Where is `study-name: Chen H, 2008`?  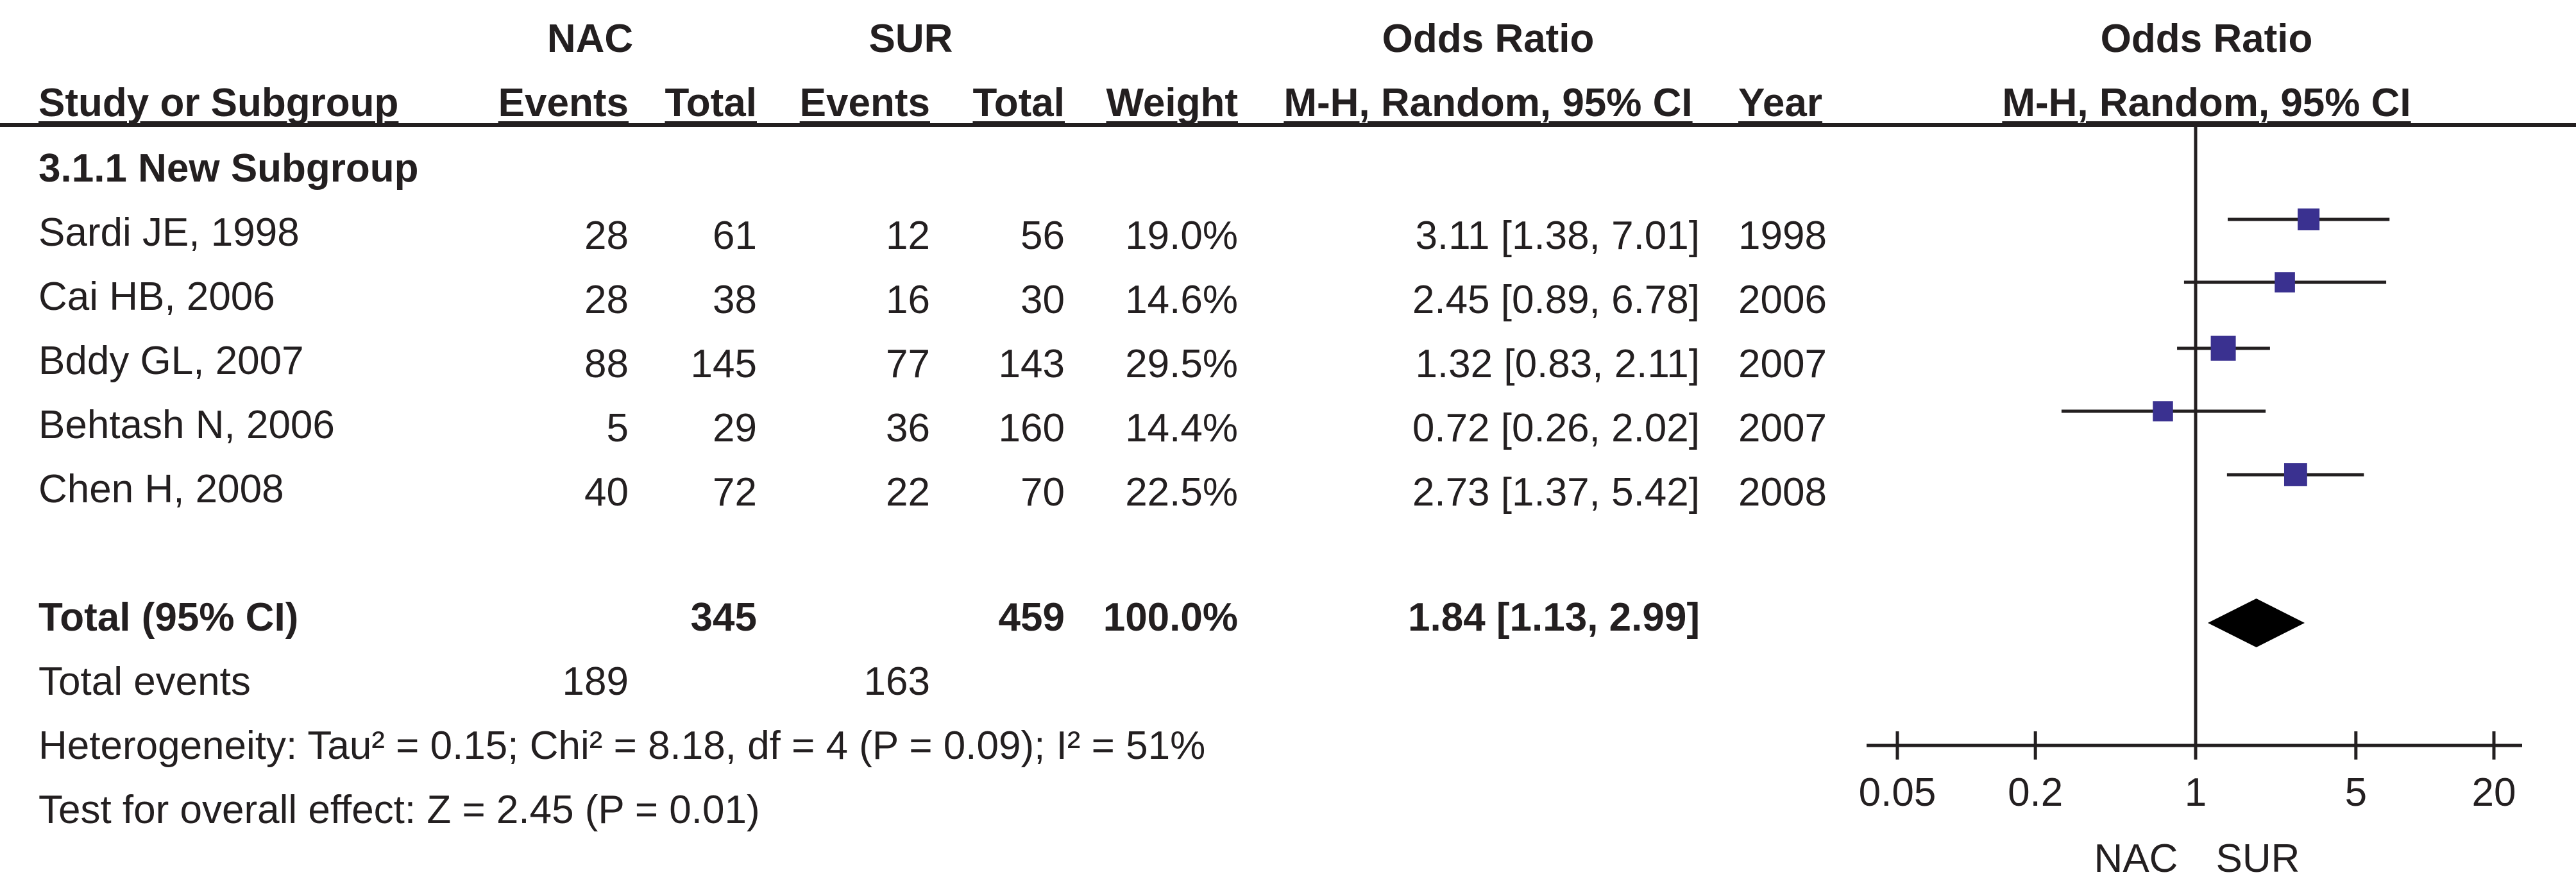 study-name: Chen H, 2008 is located at coordinates (161, 489).